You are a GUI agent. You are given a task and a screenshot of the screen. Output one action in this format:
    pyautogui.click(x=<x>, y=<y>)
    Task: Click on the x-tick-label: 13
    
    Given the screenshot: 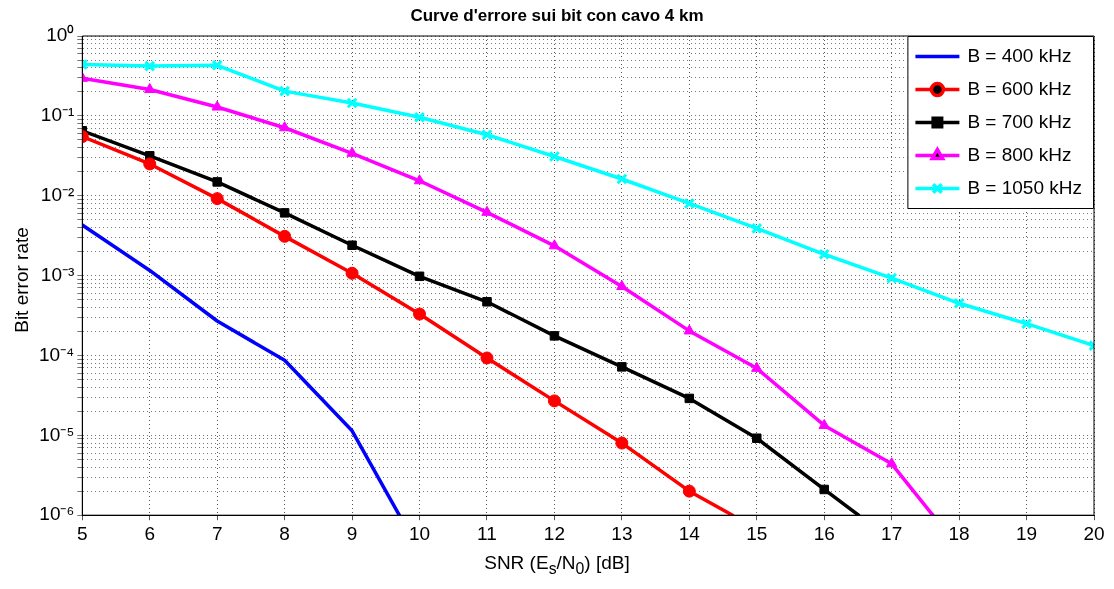 What is the action you would take?
    pyautogui.click(x=622, y=533)
    